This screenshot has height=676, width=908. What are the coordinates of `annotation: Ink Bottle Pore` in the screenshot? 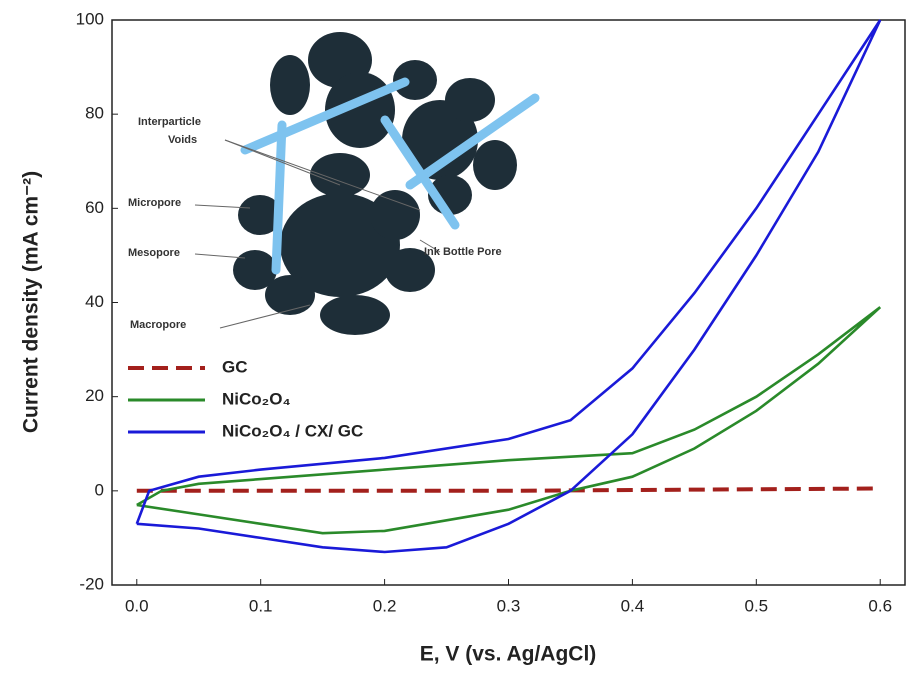 It's located at (463, 252).